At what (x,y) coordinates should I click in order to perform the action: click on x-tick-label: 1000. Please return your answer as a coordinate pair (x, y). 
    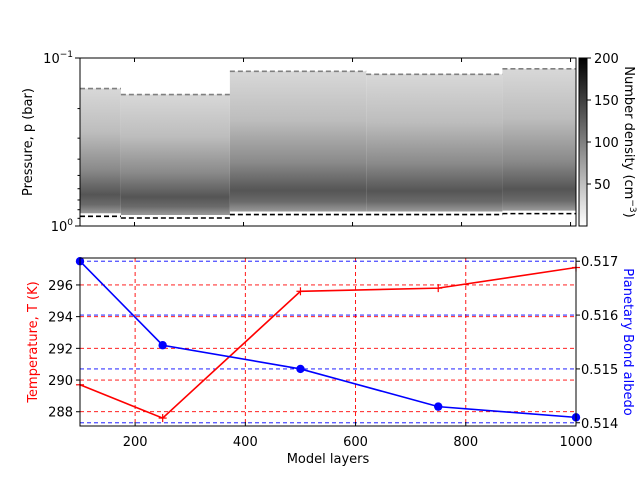
    Looking at the image, I should click on (575, 442).